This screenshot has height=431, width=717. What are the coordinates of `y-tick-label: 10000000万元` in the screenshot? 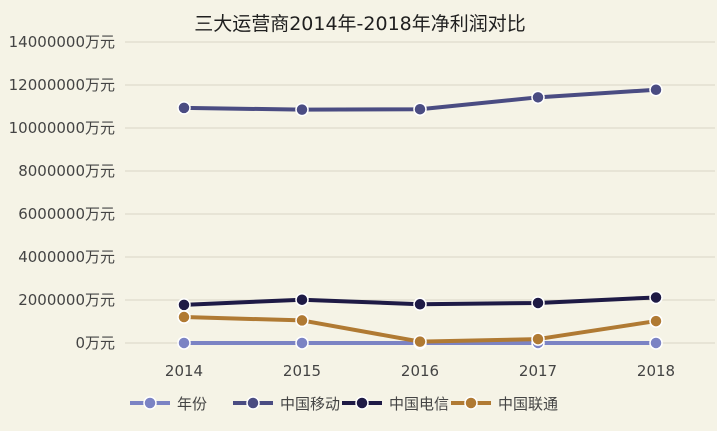 It's located at (62, 128).